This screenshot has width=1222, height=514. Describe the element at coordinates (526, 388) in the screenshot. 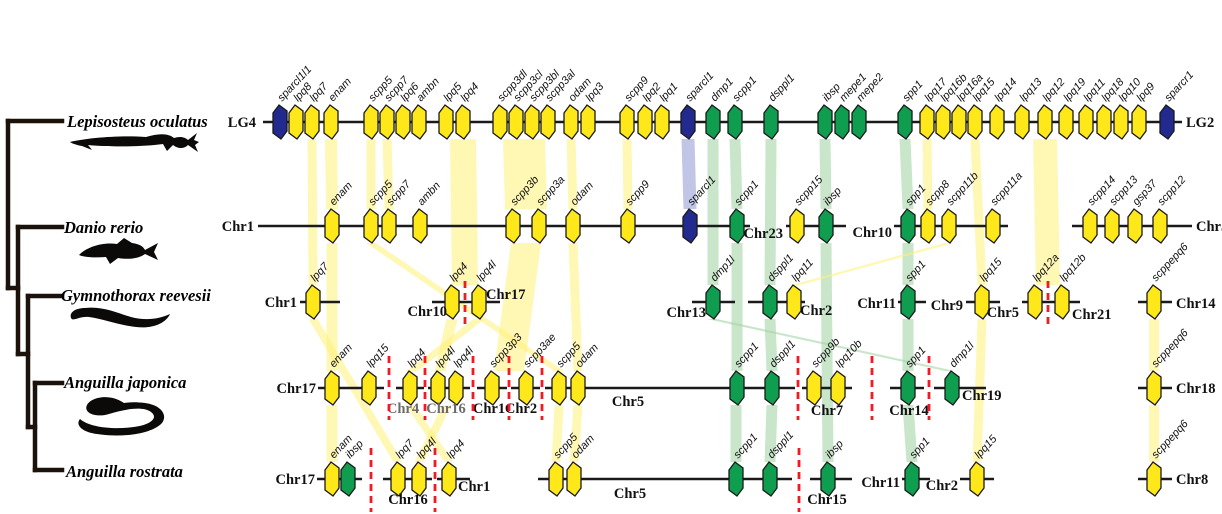

I see `gene-scpp3ae` at that location.